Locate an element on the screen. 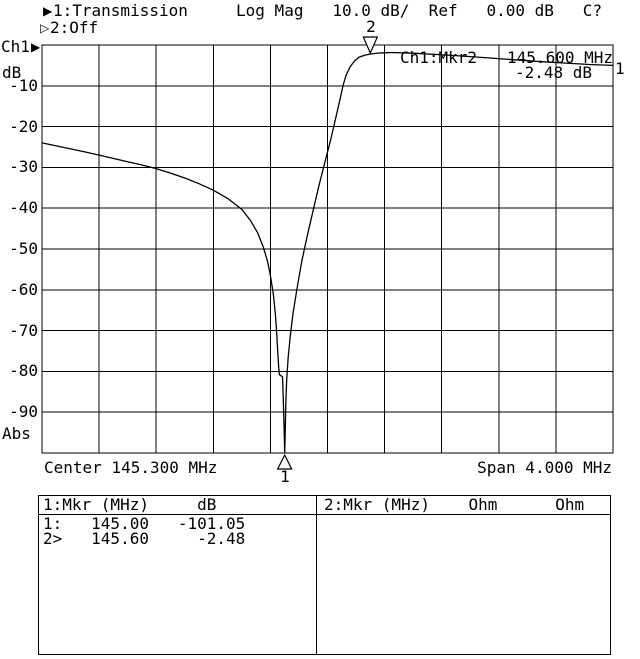  marker2-number-label: 2 is located at coordinates (371, 26).